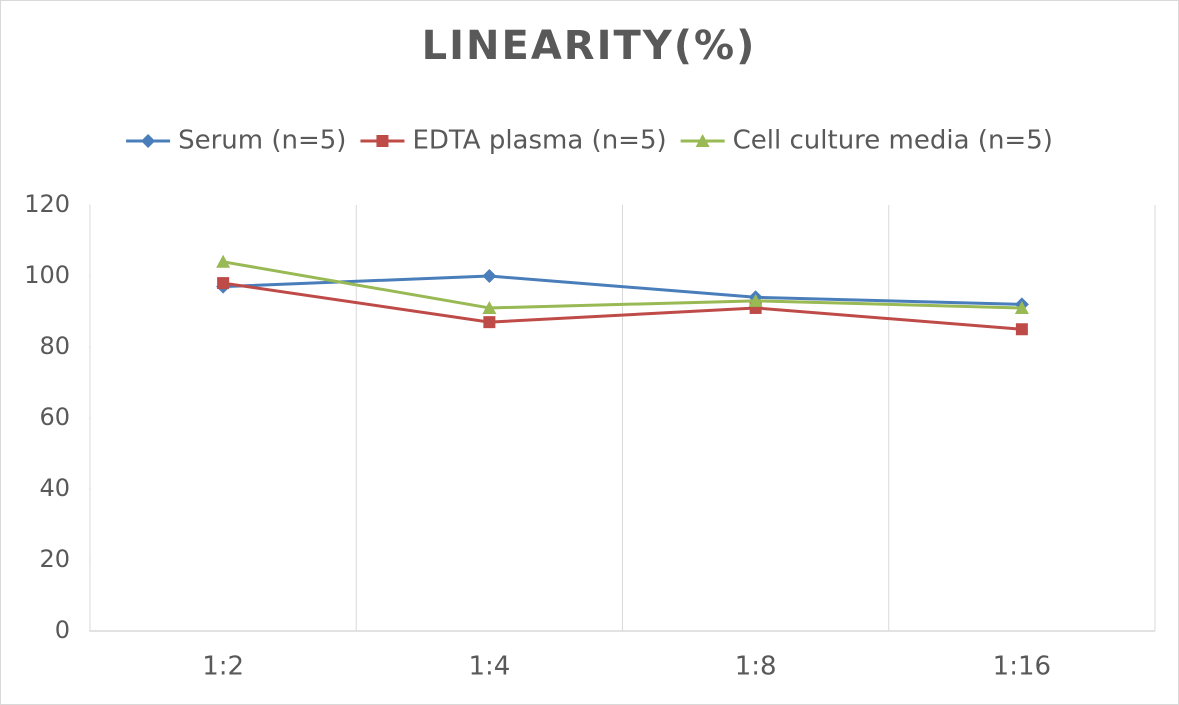 Image resolution: width=1179 pixels, height=705 pixels. Describe the element at coordinates (223, 667) in the screenshot. I see `x-tick-label: 1:2` at that location.